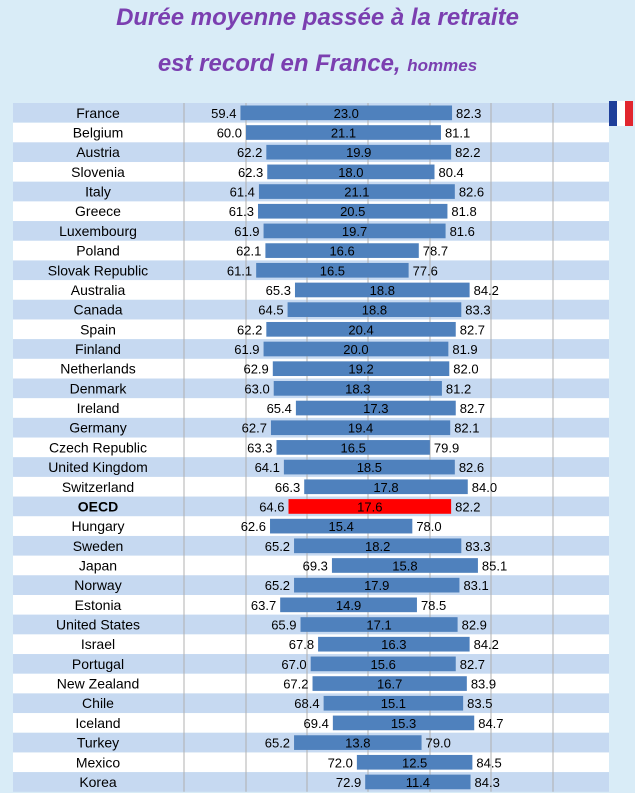 The height and width of the screenshot is (793, 635). Describe the element at coordinates (466, 428) in the screenshot. I see `end-age-label: 82.1` at that location.